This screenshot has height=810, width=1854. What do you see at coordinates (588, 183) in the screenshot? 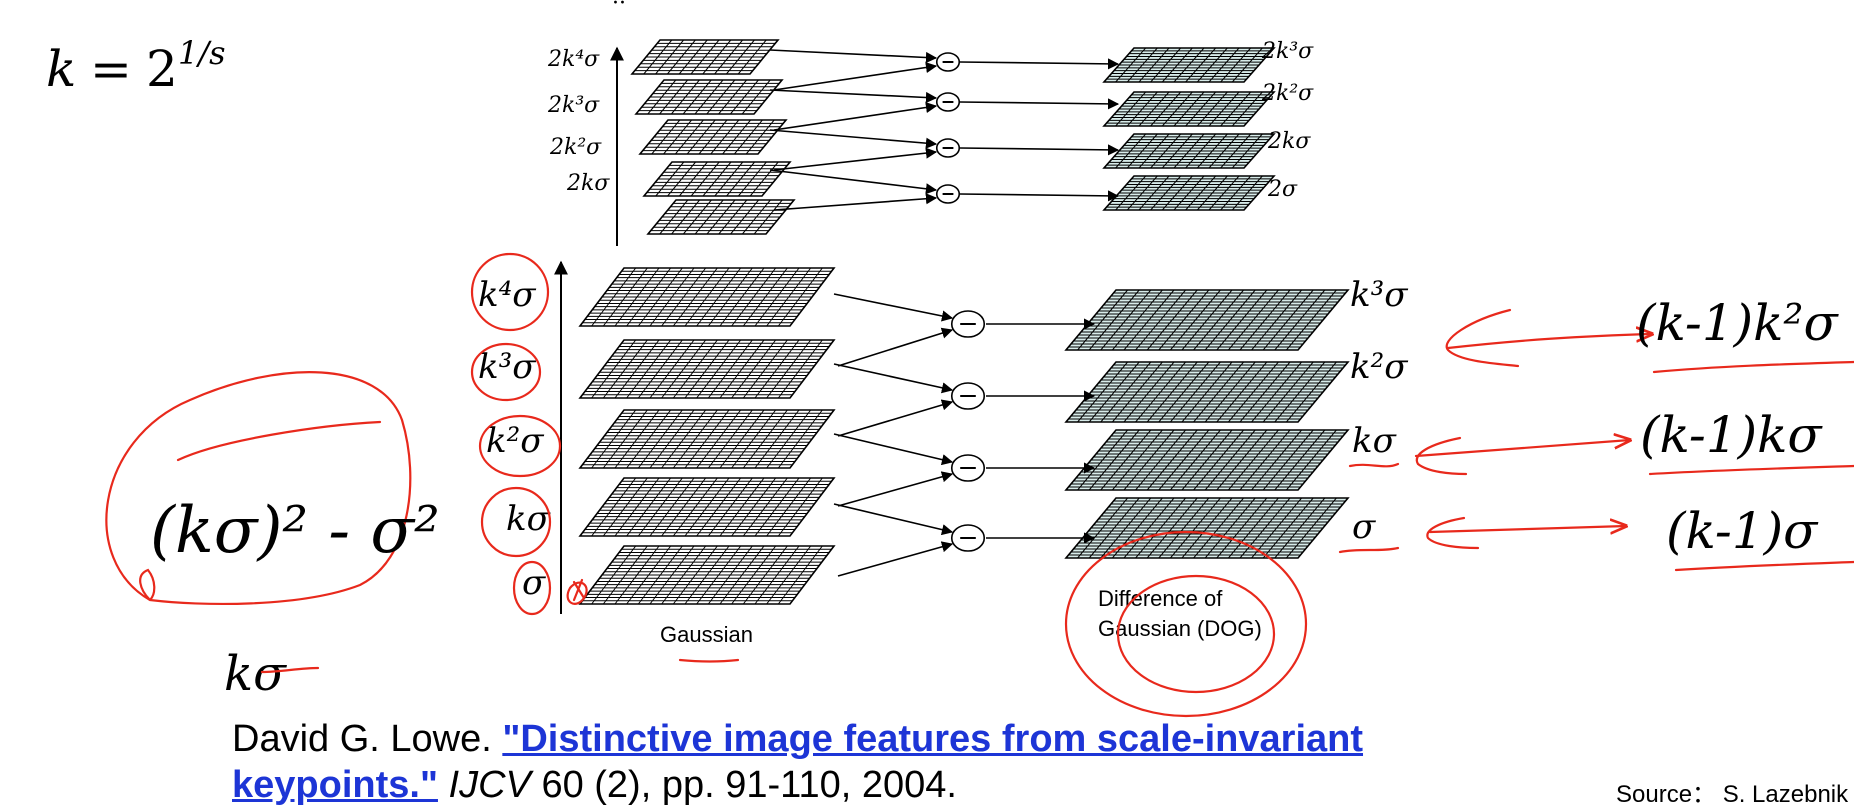
I see `top-gaussian-label-4: 2kσ` at bounding box center [588, 183].